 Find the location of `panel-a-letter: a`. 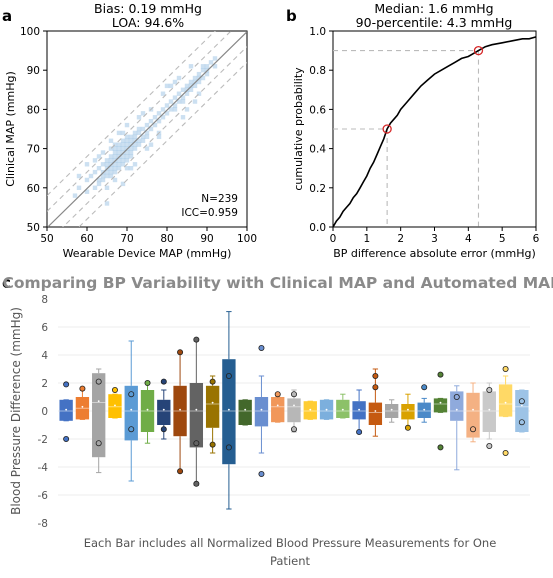

panel-a-letter: a is located at coordinates (7, 16).